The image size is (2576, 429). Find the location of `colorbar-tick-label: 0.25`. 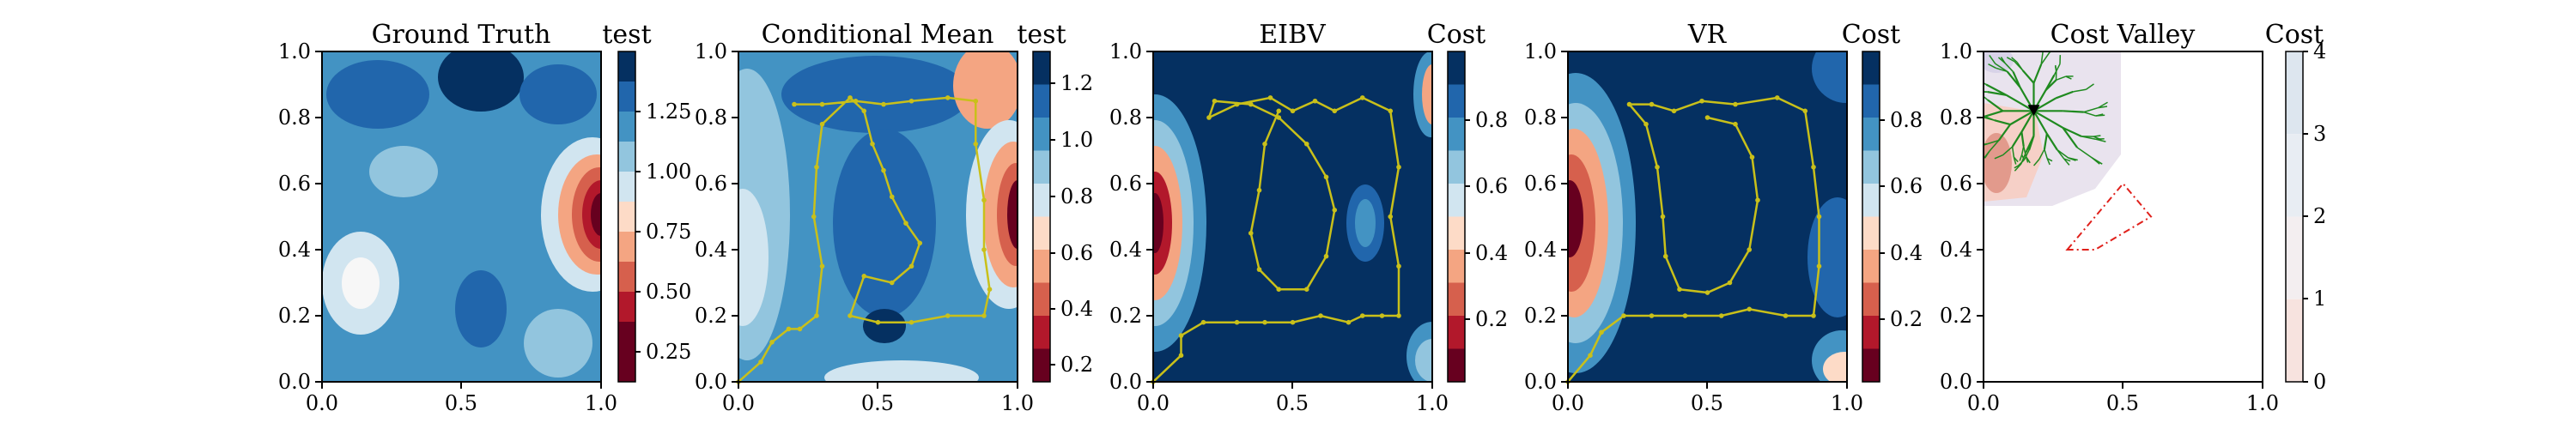

colorbar-tick-label: 0.25 is located at coordinates (669, 352).